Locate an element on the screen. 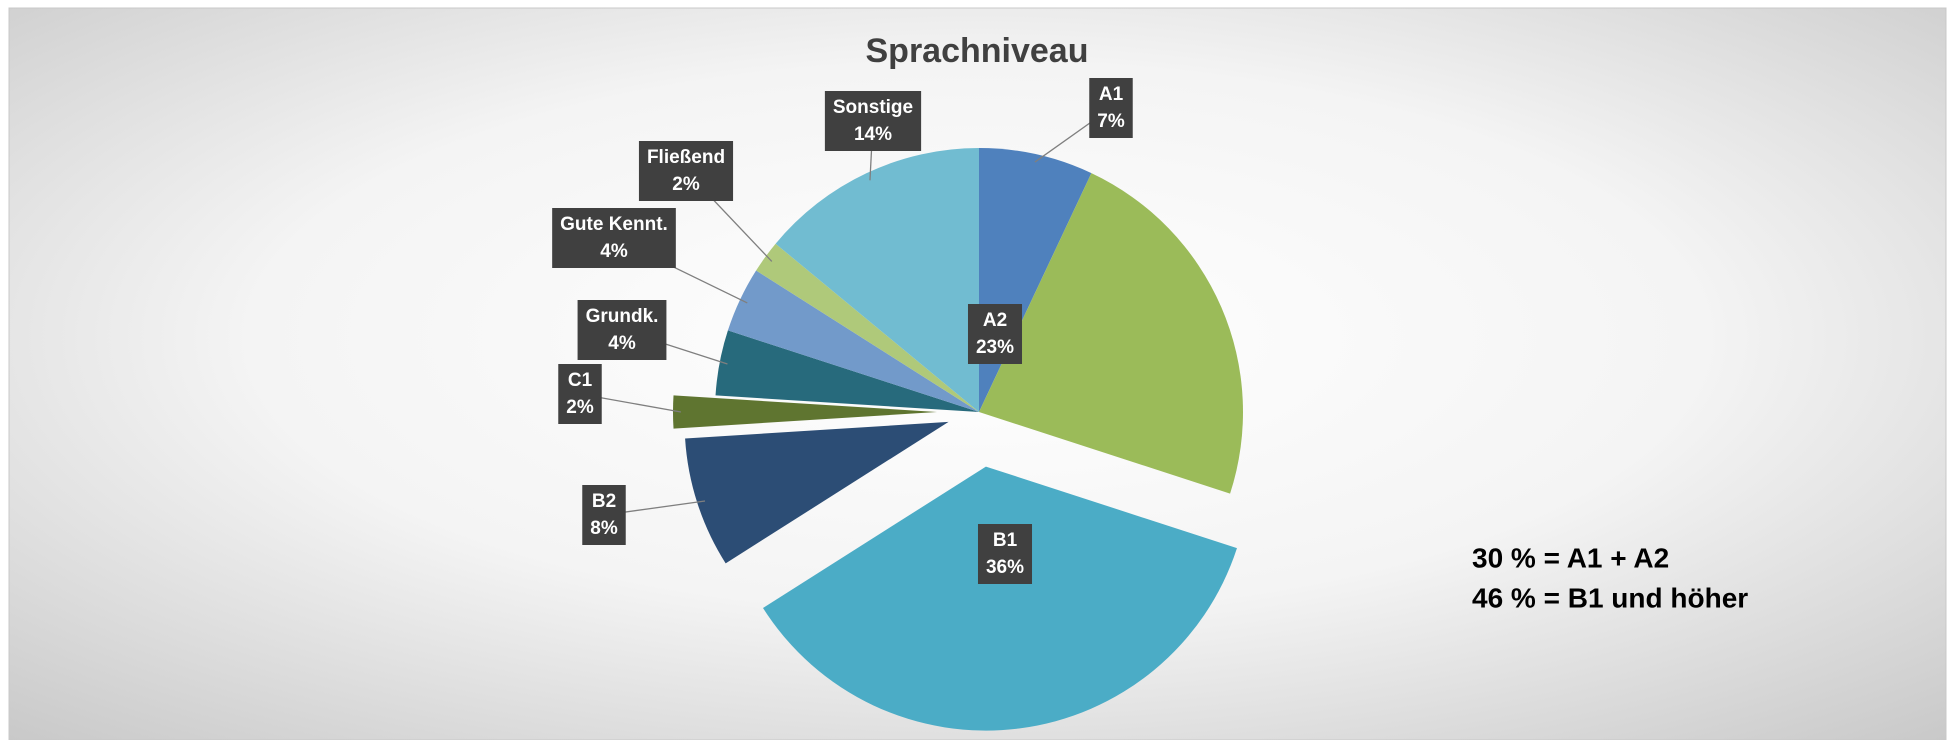 The image size is (1955, 740). label-name: A2 is located at coordinates (995, 320).